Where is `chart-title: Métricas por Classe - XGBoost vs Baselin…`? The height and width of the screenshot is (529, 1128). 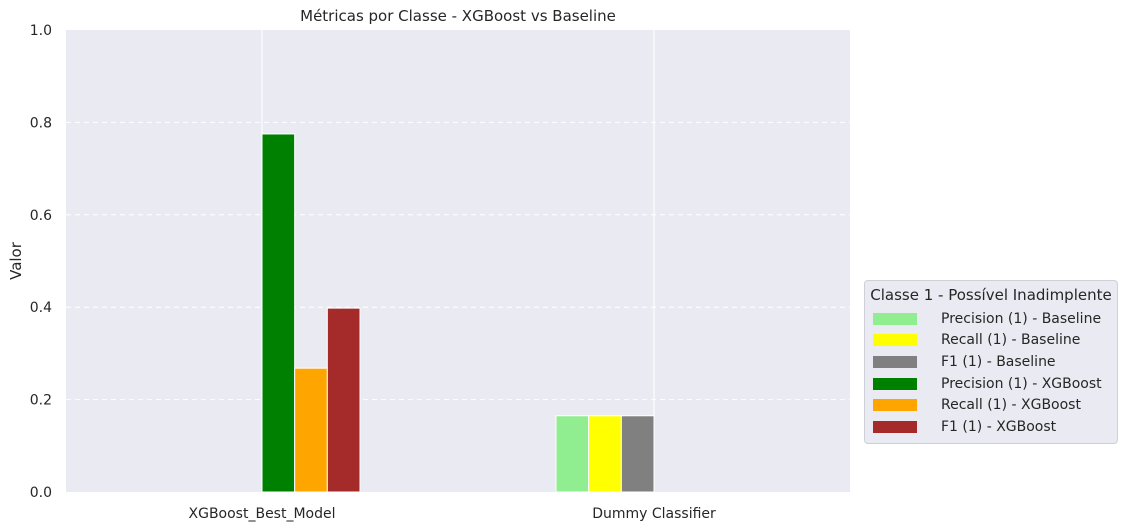 chart-title: Métricas por Classe - XGBoost vs Baselin… is located at coordinates (458, 16).